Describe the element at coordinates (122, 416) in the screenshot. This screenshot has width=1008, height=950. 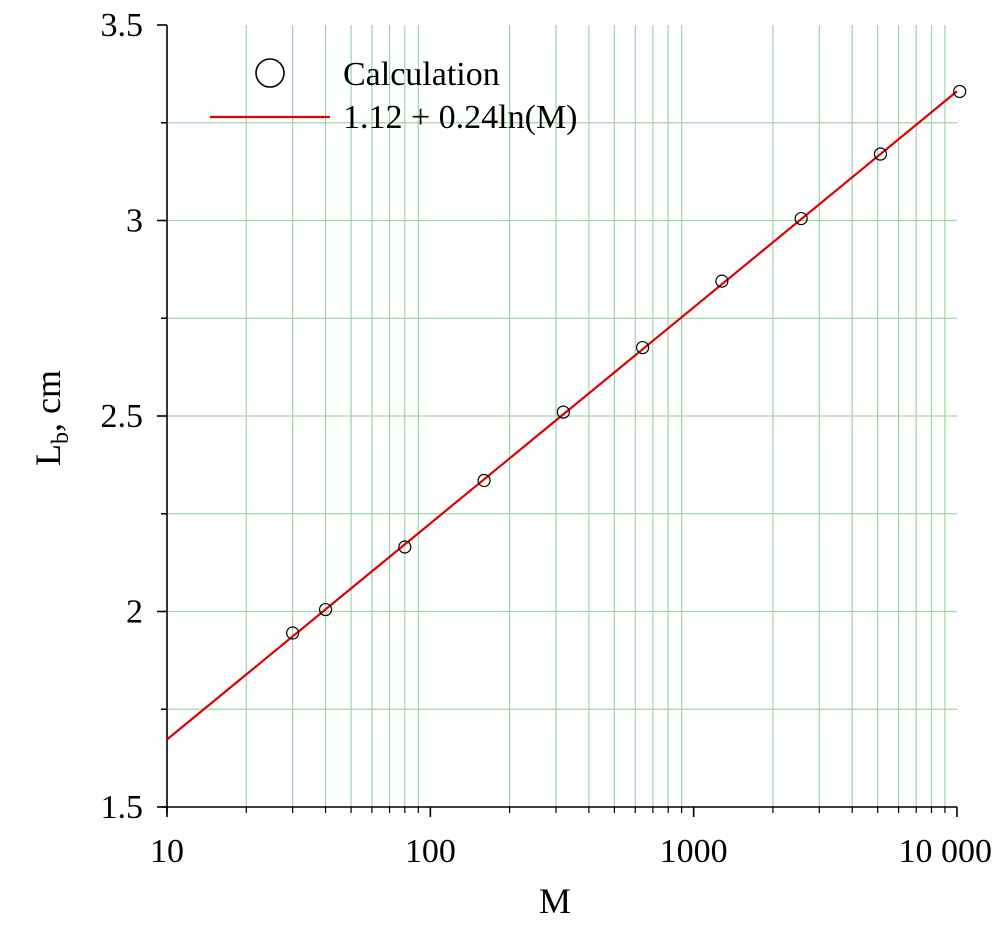
I see `y-tick-label: 2.5` at that location.